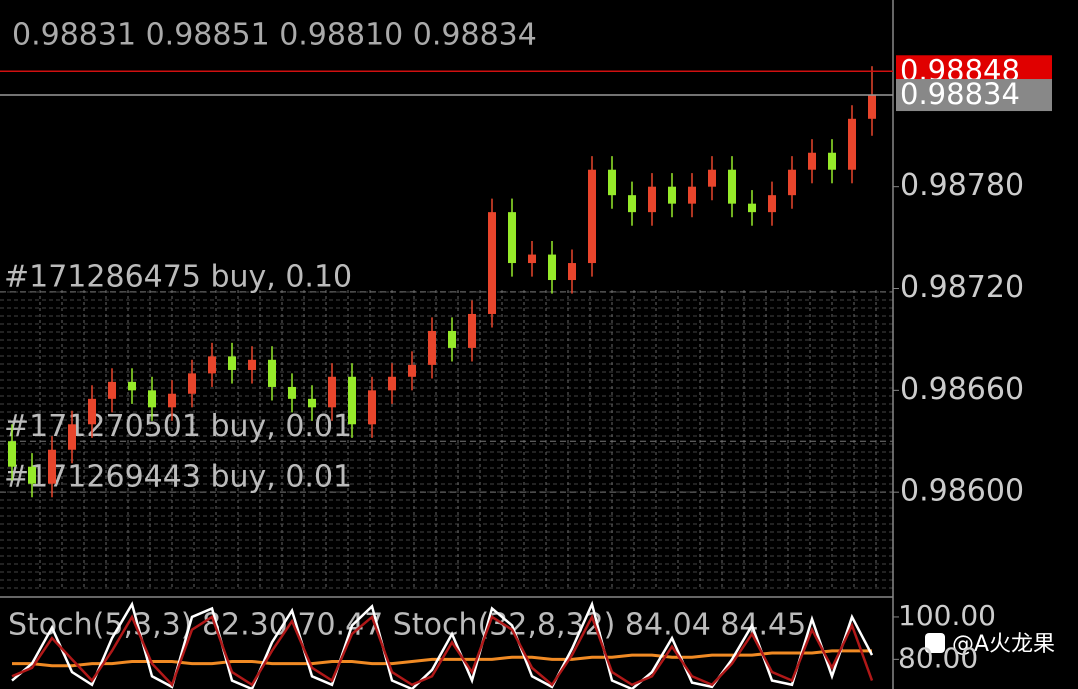 The width and height of the screenshot is (1078, 689). I want to click on price-box, so click(974, 95).